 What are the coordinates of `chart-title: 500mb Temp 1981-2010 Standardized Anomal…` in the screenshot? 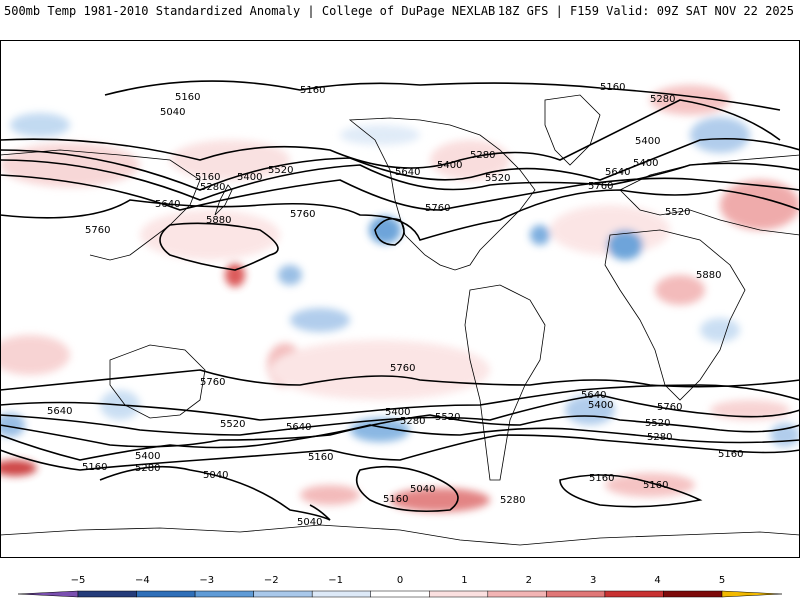 It's located at (250, 11).